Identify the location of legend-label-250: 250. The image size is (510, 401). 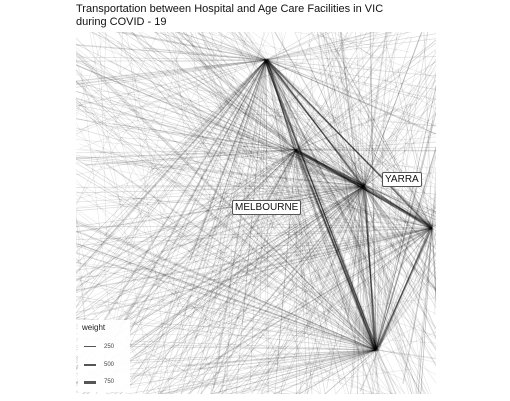
(109, 347).